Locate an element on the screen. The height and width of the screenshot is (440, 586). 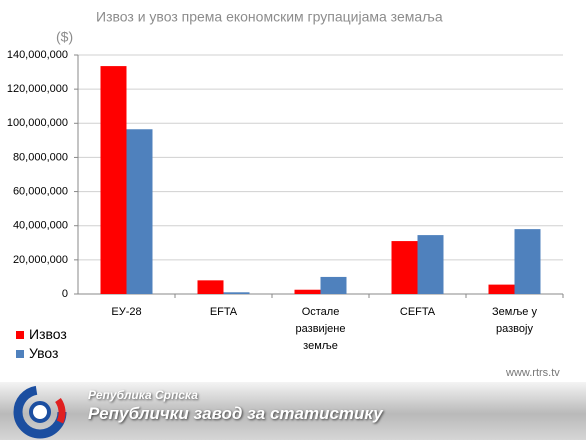
logo is located at coordinates (40, 412).